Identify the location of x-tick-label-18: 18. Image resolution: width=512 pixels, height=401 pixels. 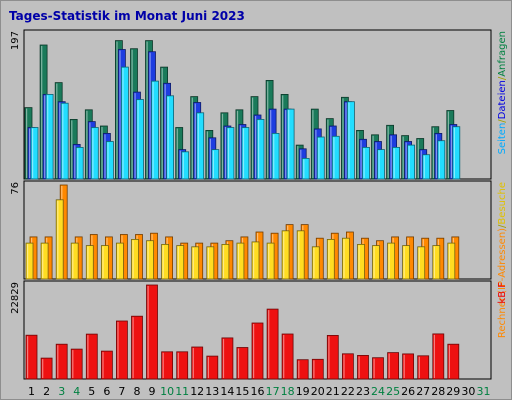
(288, 391).